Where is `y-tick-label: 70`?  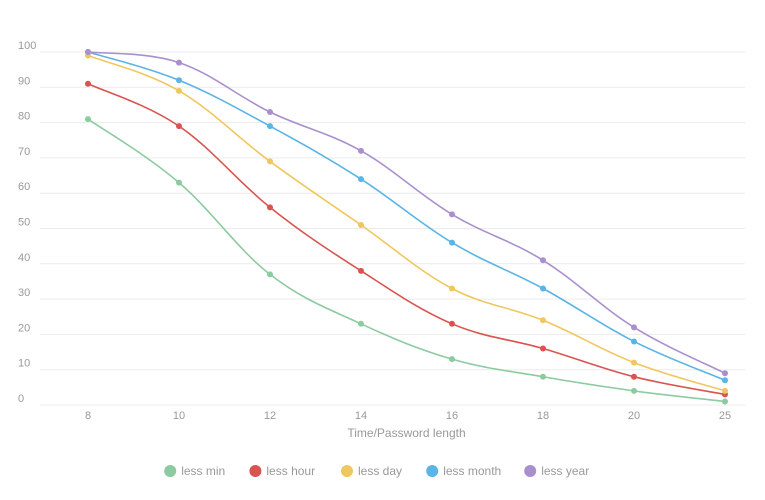
y-tick-label: 70 is located at coordinates (24, 152).